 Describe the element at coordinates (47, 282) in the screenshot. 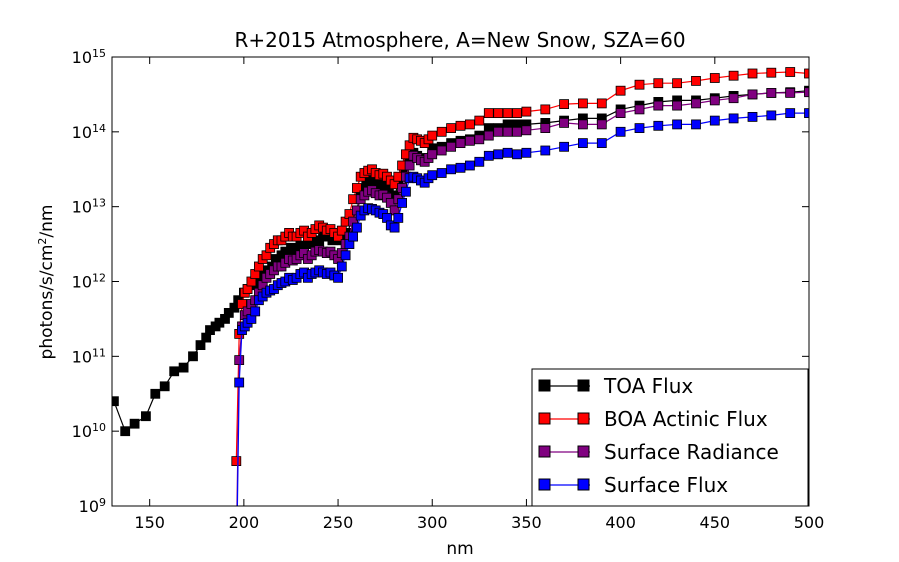

I see `y-axis-label: photons/s/cm2/nm` at that location.